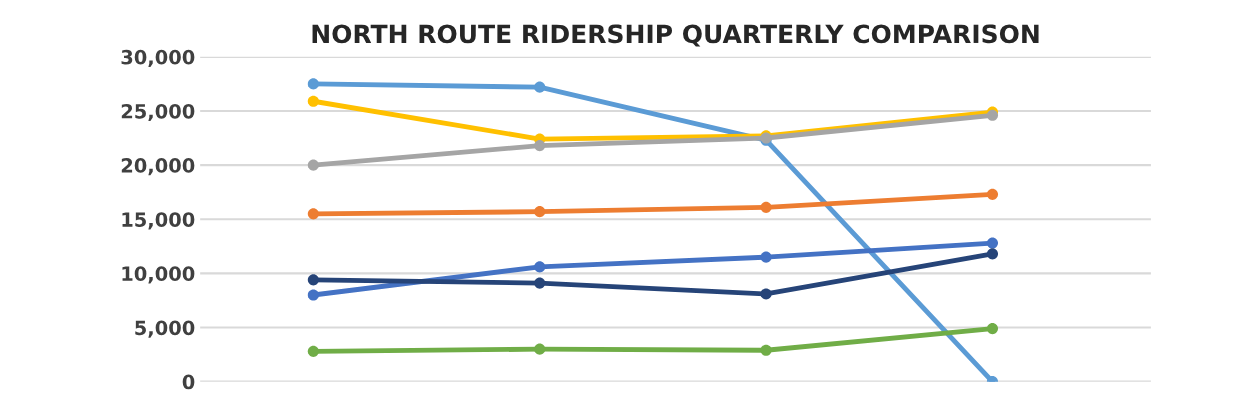 This screenshot has height=406, width=1251. What do you see at coordinates (158, 221) in the screenshot?
I see `y-tick-label: 15,000` at bounding box center [158, 221].